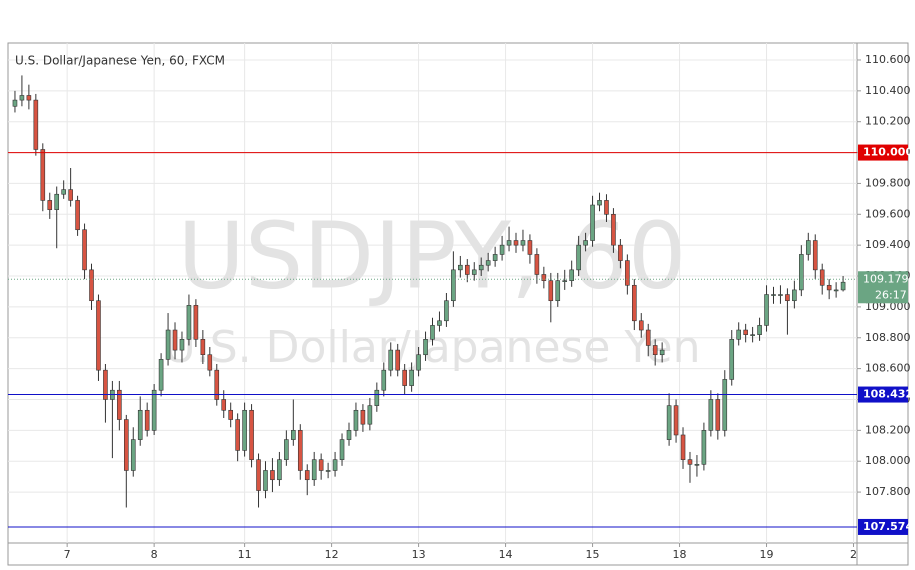 The image size is (915, 570). What do you see at coordinates (888, 526) in the screenshot?
I see `level-label: 107.574` at bounding box center [888, 526].